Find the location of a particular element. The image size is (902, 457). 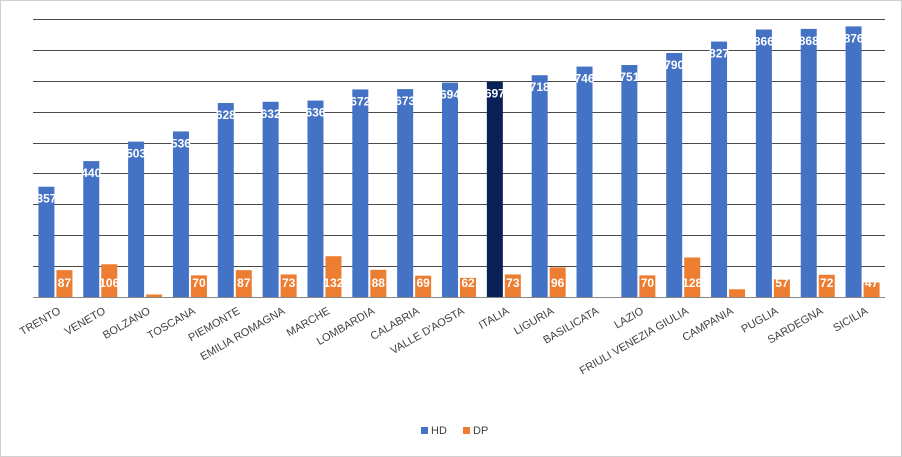

category-label: EMILIA ROMAGNA is located at coordinates (243, 334).